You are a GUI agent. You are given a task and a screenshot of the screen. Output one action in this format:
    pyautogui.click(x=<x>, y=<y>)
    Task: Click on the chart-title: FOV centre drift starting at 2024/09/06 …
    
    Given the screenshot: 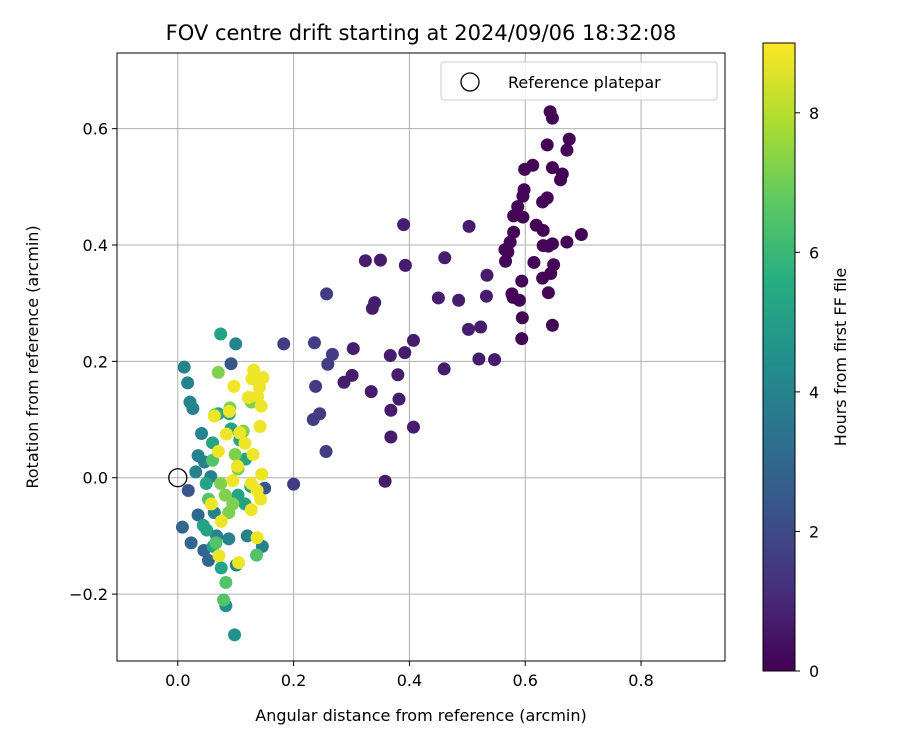 What is the action you would take?
    pyautogui.click(x=421, y=33)
    